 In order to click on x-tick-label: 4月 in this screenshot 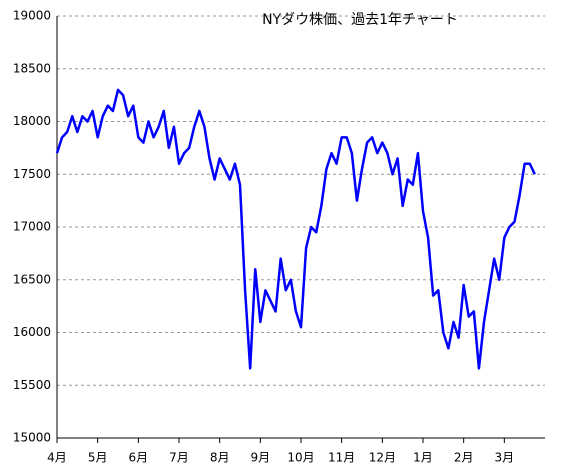, I will do `click(57, 458)`.